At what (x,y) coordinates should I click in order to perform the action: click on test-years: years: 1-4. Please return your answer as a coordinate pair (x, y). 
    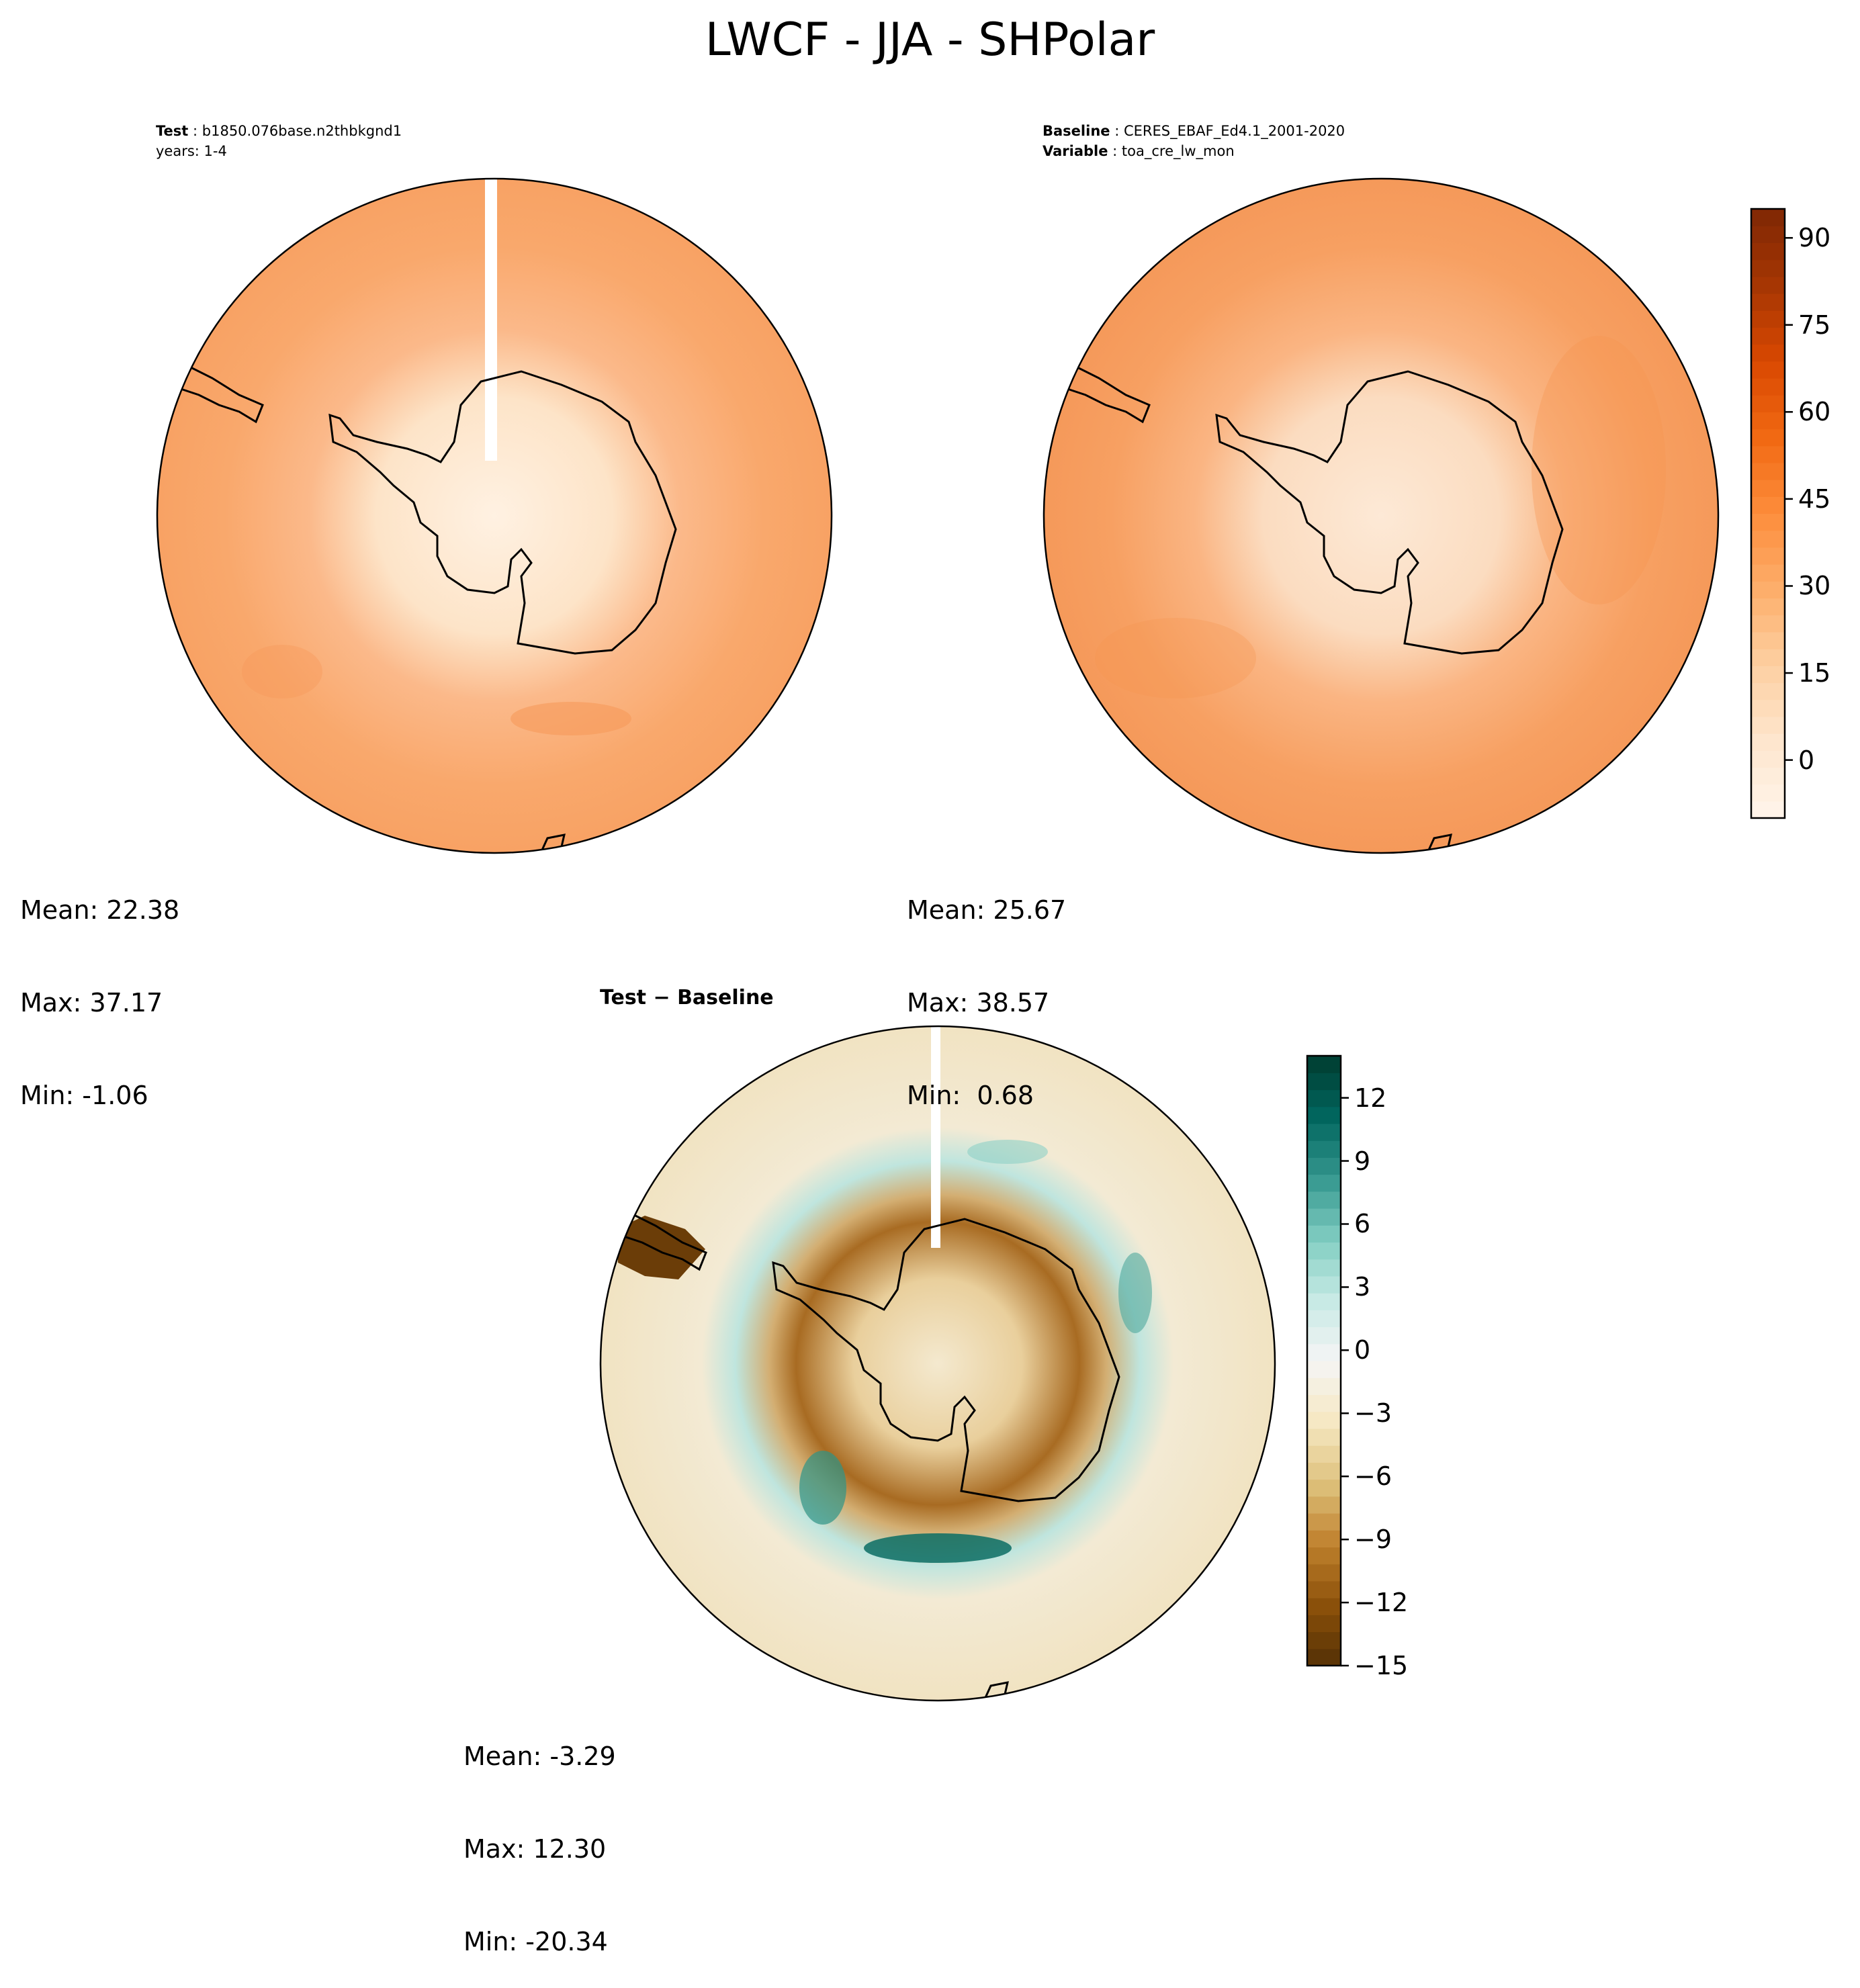
    Looking at the image, I should click on (191, 151).